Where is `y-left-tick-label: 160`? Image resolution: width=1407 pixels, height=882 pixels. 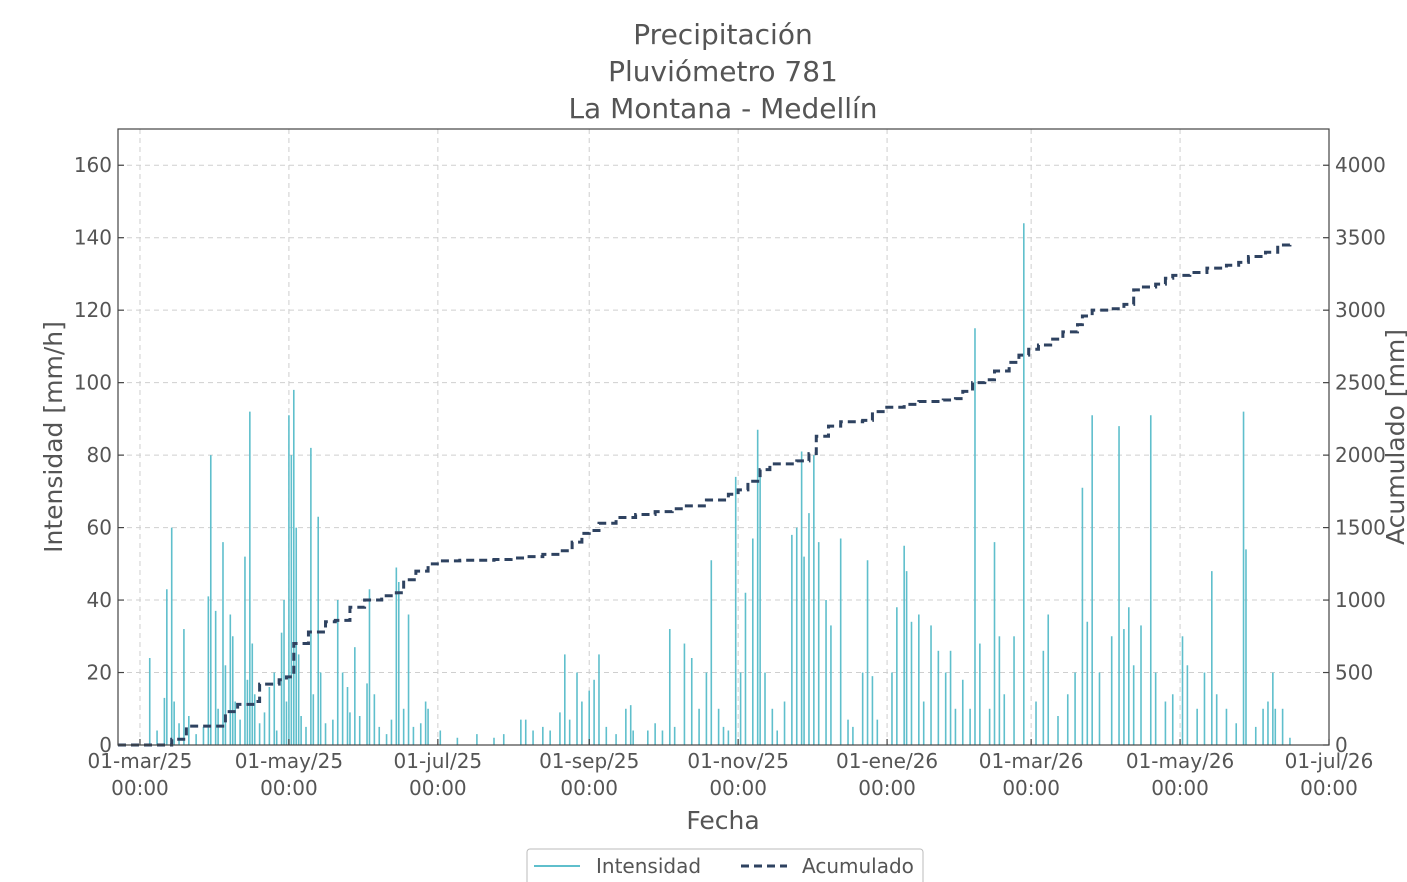
y-left-tick-label: 160 is located at coordinates (93, 165).